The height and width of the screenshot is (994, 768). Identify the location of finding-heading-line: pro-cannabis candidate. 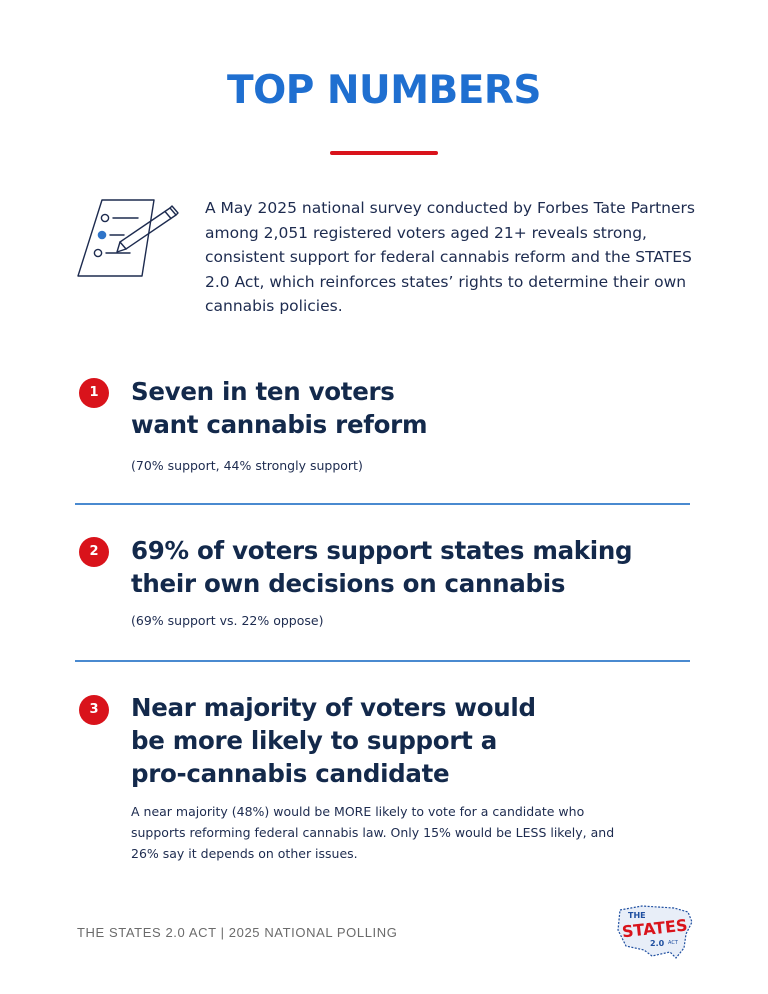
(290, 773).